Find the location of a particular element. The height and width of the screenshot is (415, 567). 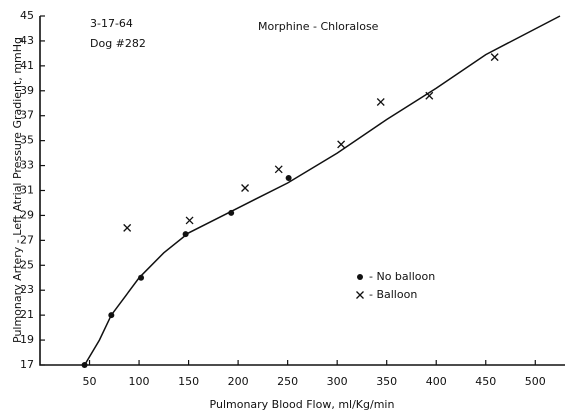

x-tick-label: 200 is located at coordinates (238, 381).